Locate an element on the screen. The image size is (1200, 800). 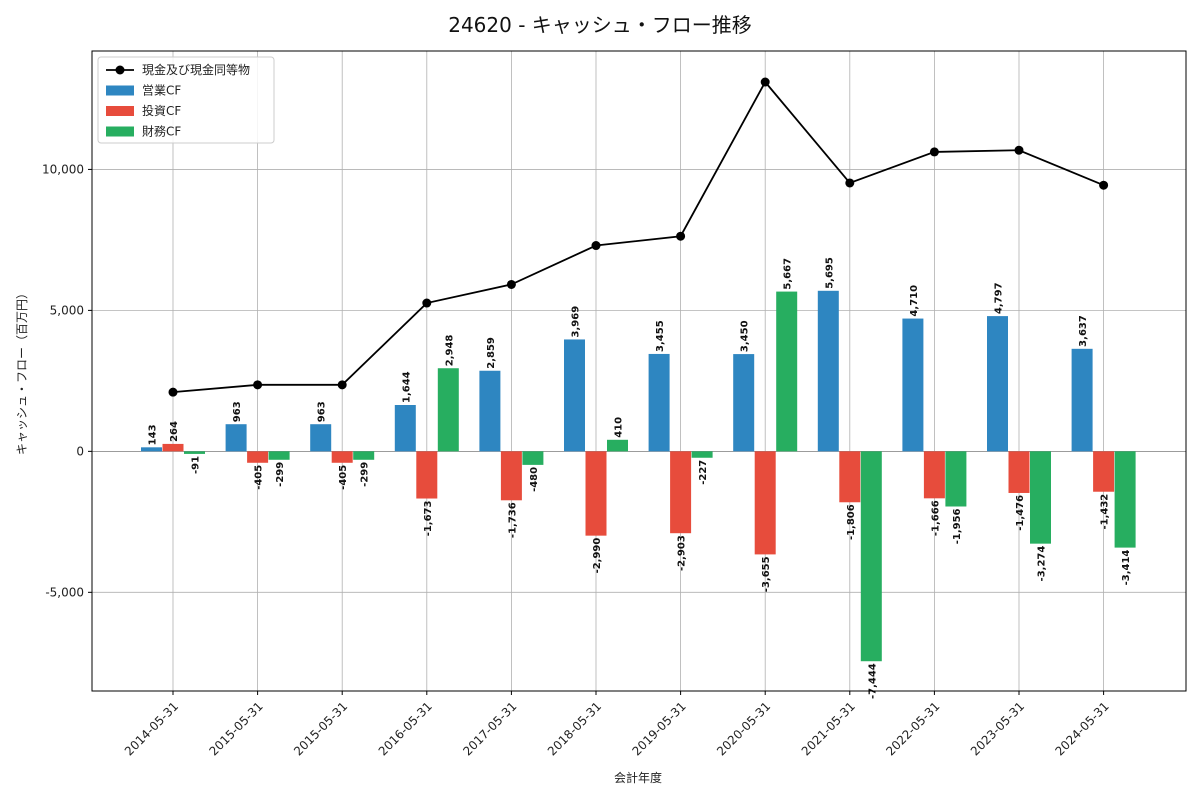
x-tick-label: 2019-05-31 is located at coordinates (659, 728).